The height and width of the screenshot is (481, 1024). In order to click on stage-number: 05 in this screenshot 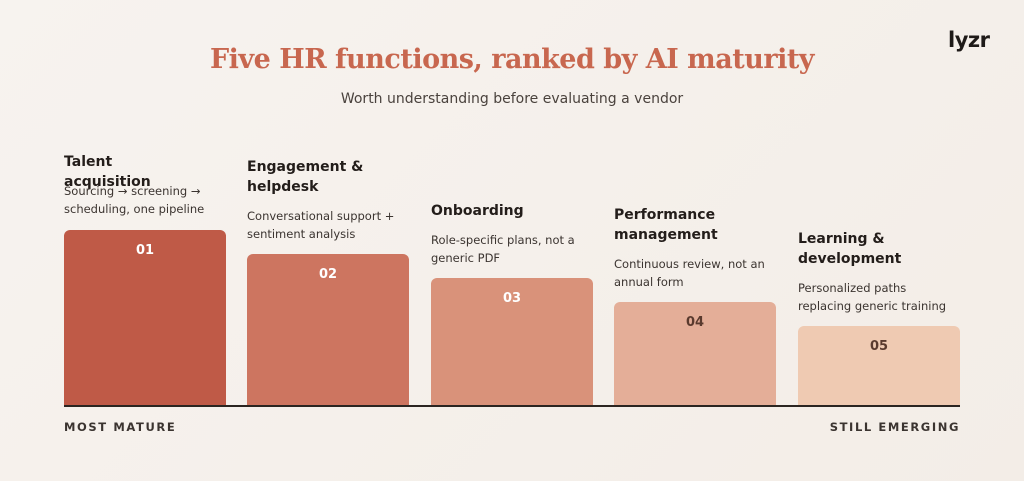, I will do `click(879, 346)`.